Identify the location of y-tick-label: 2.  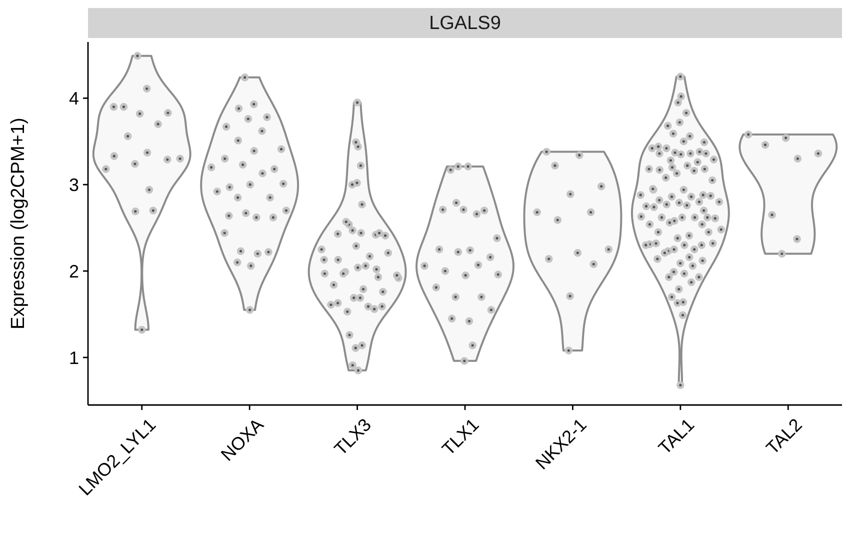
(73, 271).